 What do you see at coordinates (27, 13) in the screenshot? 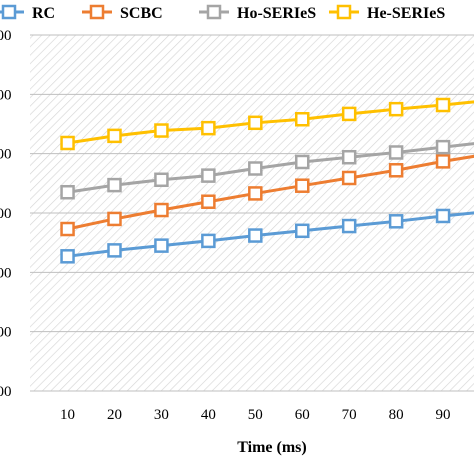
I see `legend-entry: RC` at bounding box center [27, 13].